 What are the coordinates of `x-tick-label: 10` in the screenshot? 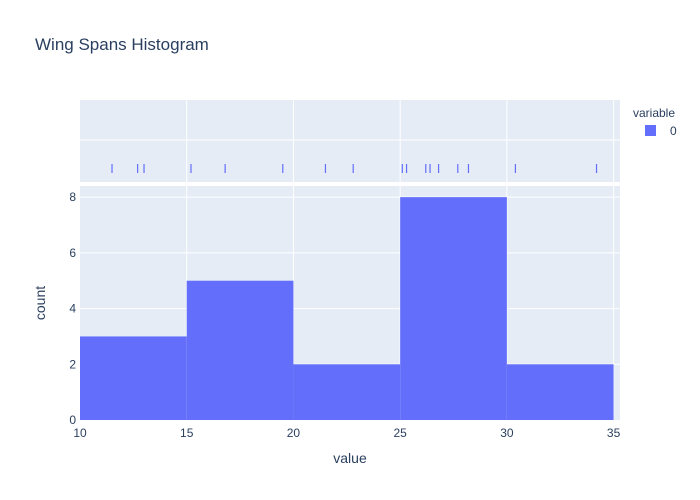 It's located at (80, 433).